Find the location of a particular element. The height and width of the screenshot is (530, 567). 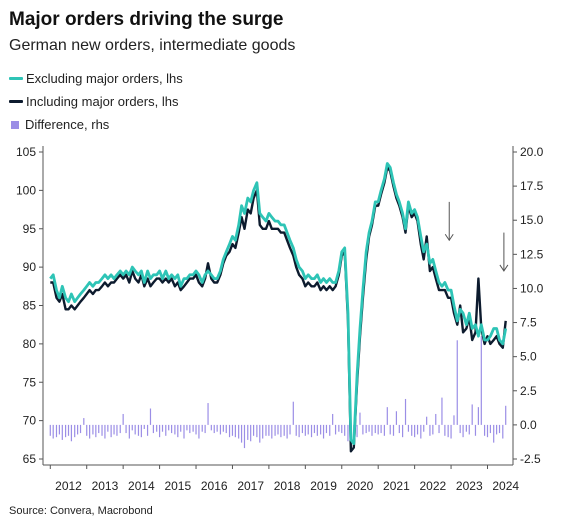

x-tick-label: 2024 is located at coordinates (505, 486).